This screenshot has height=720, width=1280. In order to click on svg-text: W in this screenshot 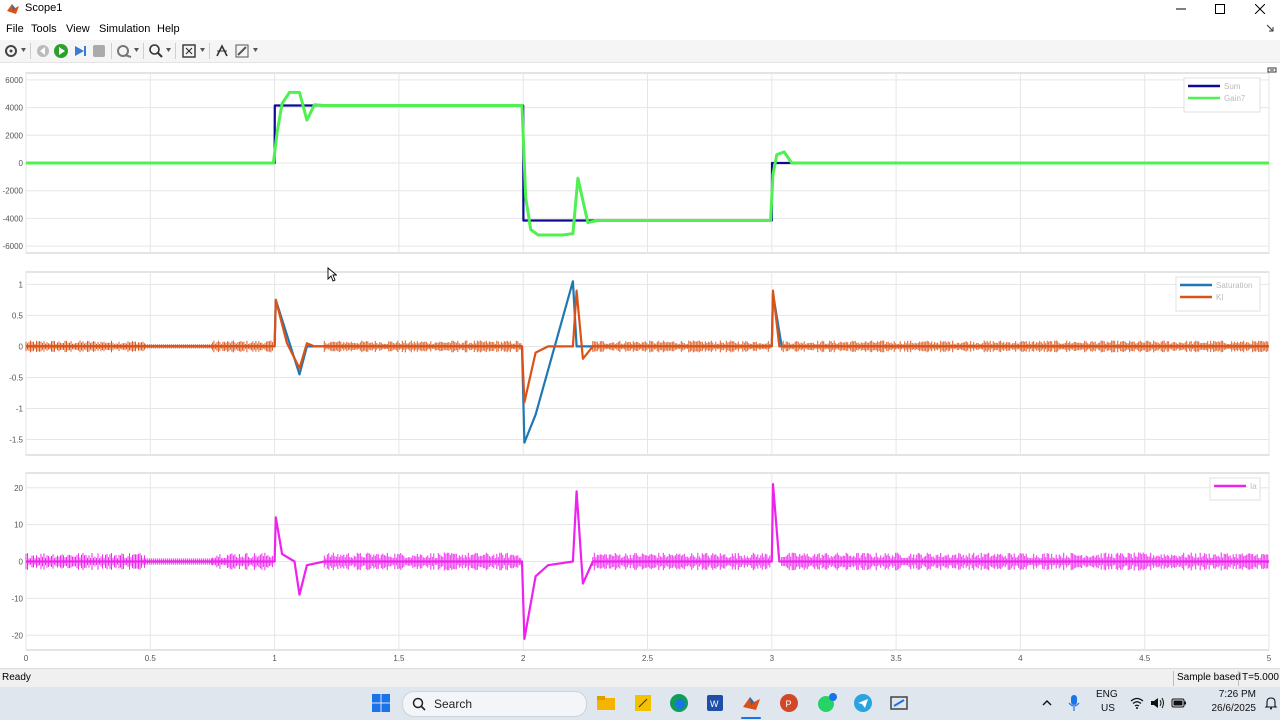, I will do `click(714, 704)`.